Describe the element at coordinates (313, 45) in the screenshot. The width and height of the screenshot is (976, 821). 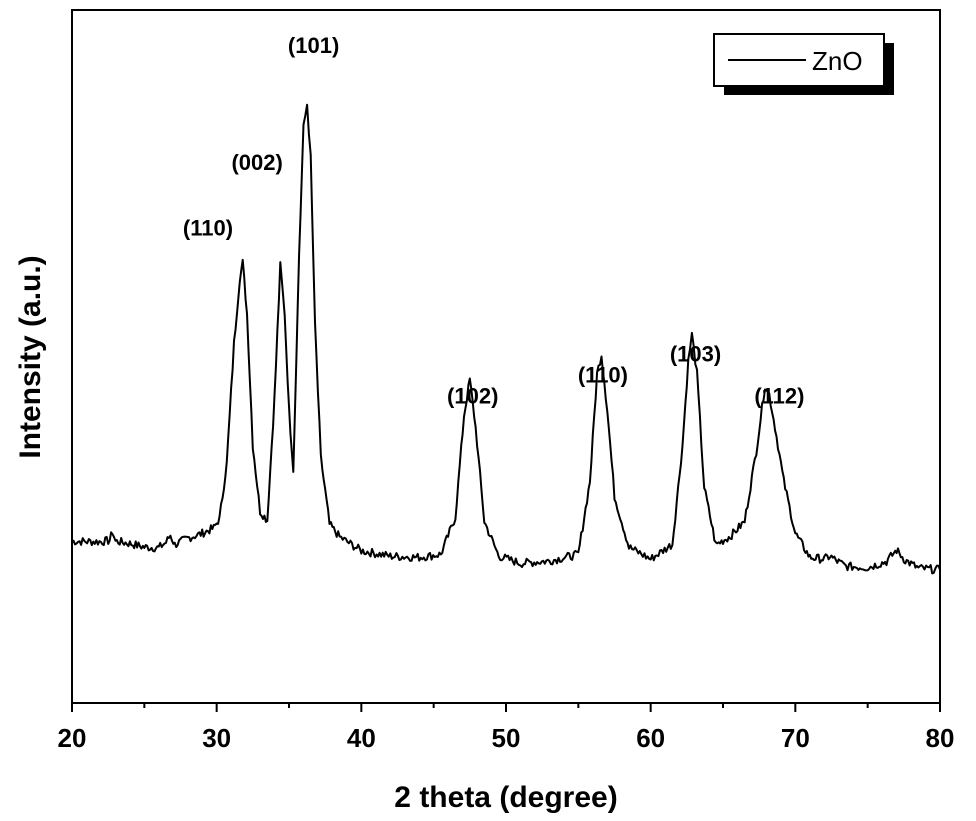
I see `peak-label: (101)` at that location.